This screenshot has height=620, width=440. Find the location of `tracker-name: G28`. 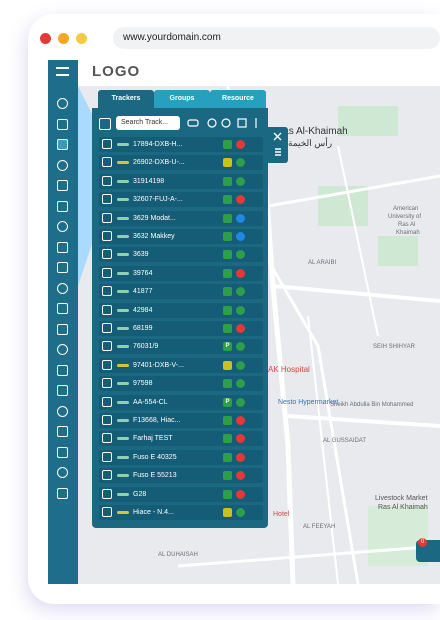

tracker-name: G28 is located at coordinates (140, 494).